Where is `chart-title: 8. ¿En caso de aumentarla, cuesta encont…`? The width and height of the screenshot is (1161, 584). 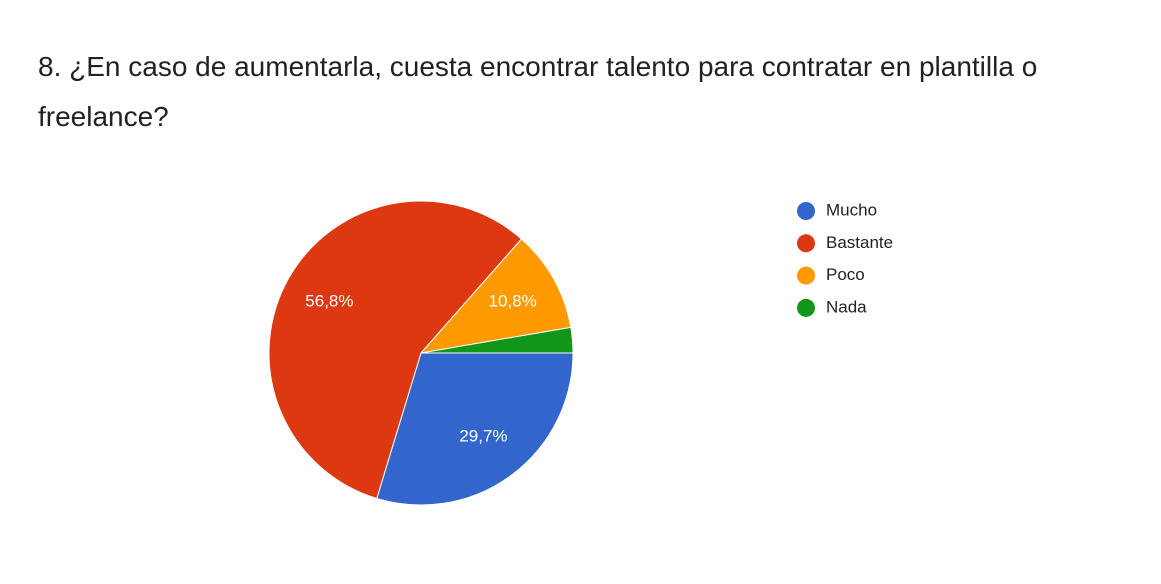
chart-title: 8. ¿En caso de aumentarla, cuesta encont… is located at coordinates (538, 91).